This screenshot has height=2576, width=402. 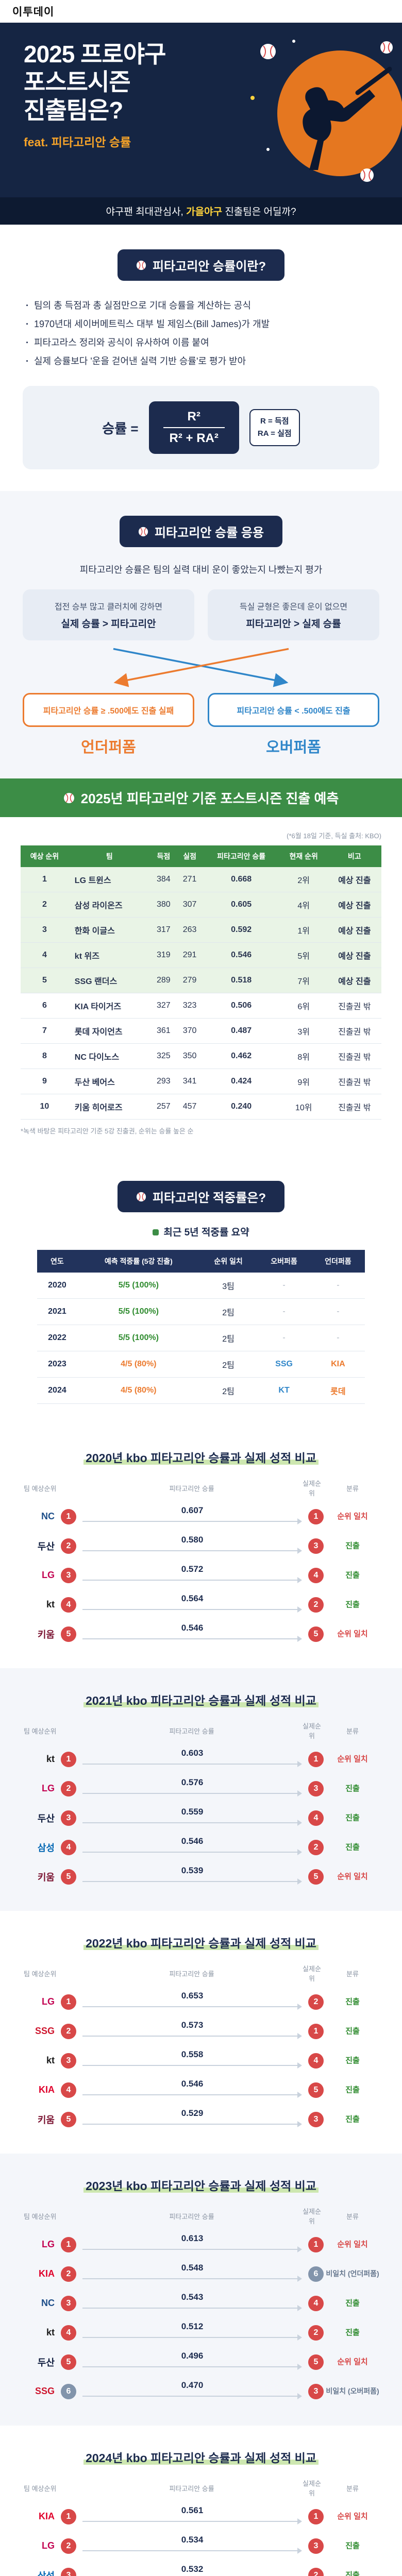 I want to click on rank-connector-arrow: 0.529, so click(x=192, y=2119).